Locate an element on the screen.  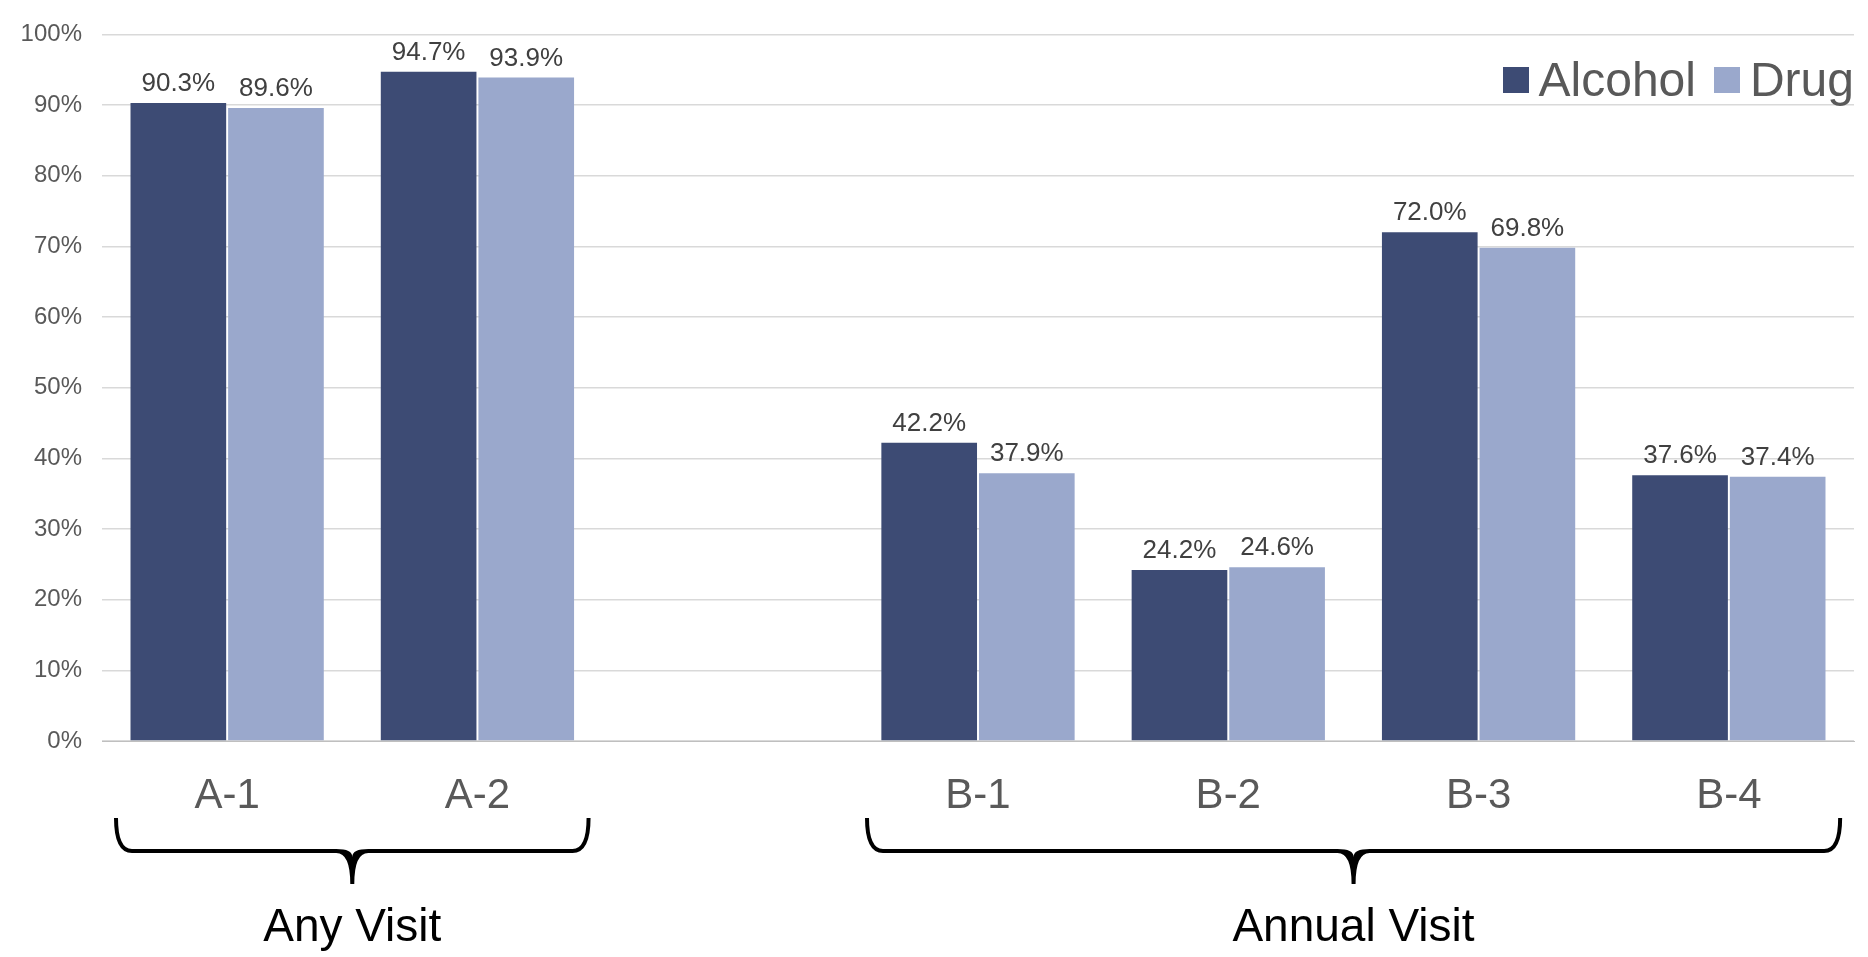
text: 89.6% is located at coordinates (276, 87).